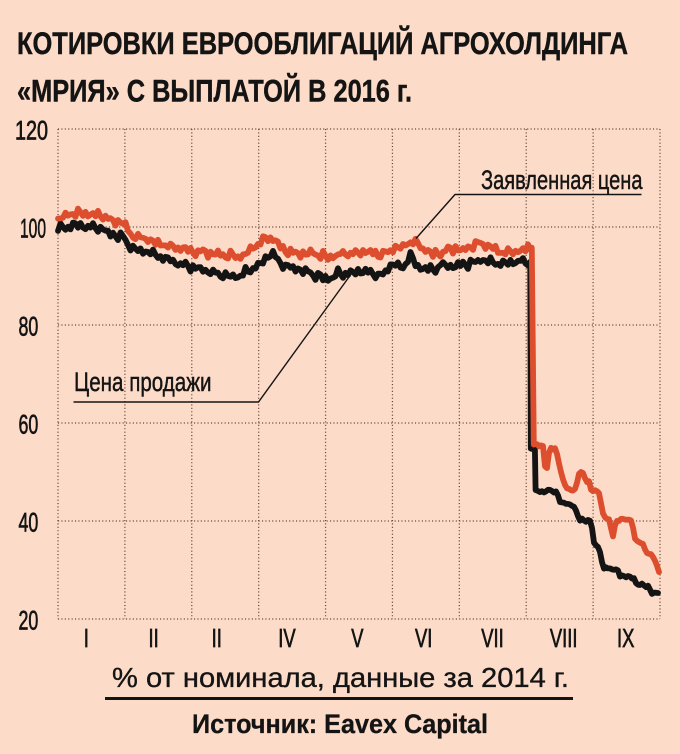 The height and width of the screenshot is (754, 680). Describe the element at coordinates (492, 639) in the screenshot. I see `svg-text: VII` at that location.